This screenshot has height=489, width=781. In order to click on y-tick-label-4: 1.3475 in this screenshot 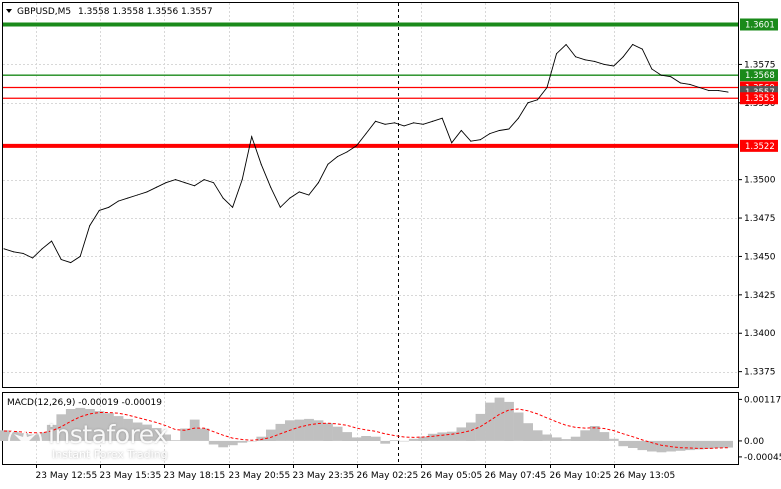, I will do `click(760, 219)`.